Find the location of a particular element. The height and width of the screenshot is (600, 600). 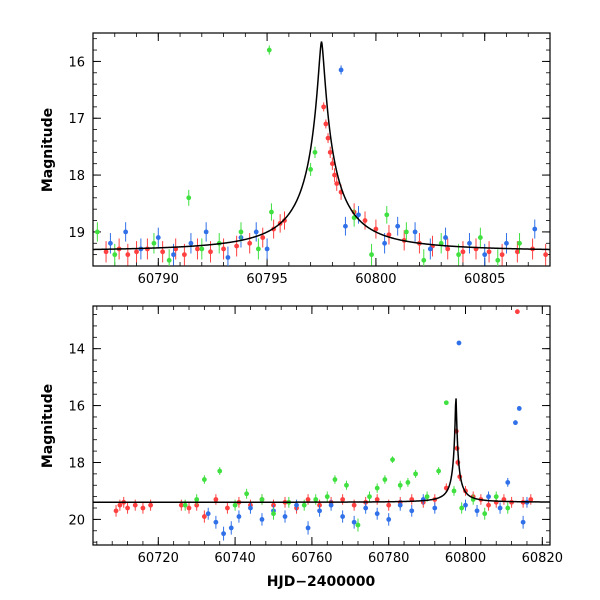

y-tick-label: 14 is located at coordinates (76, 350).